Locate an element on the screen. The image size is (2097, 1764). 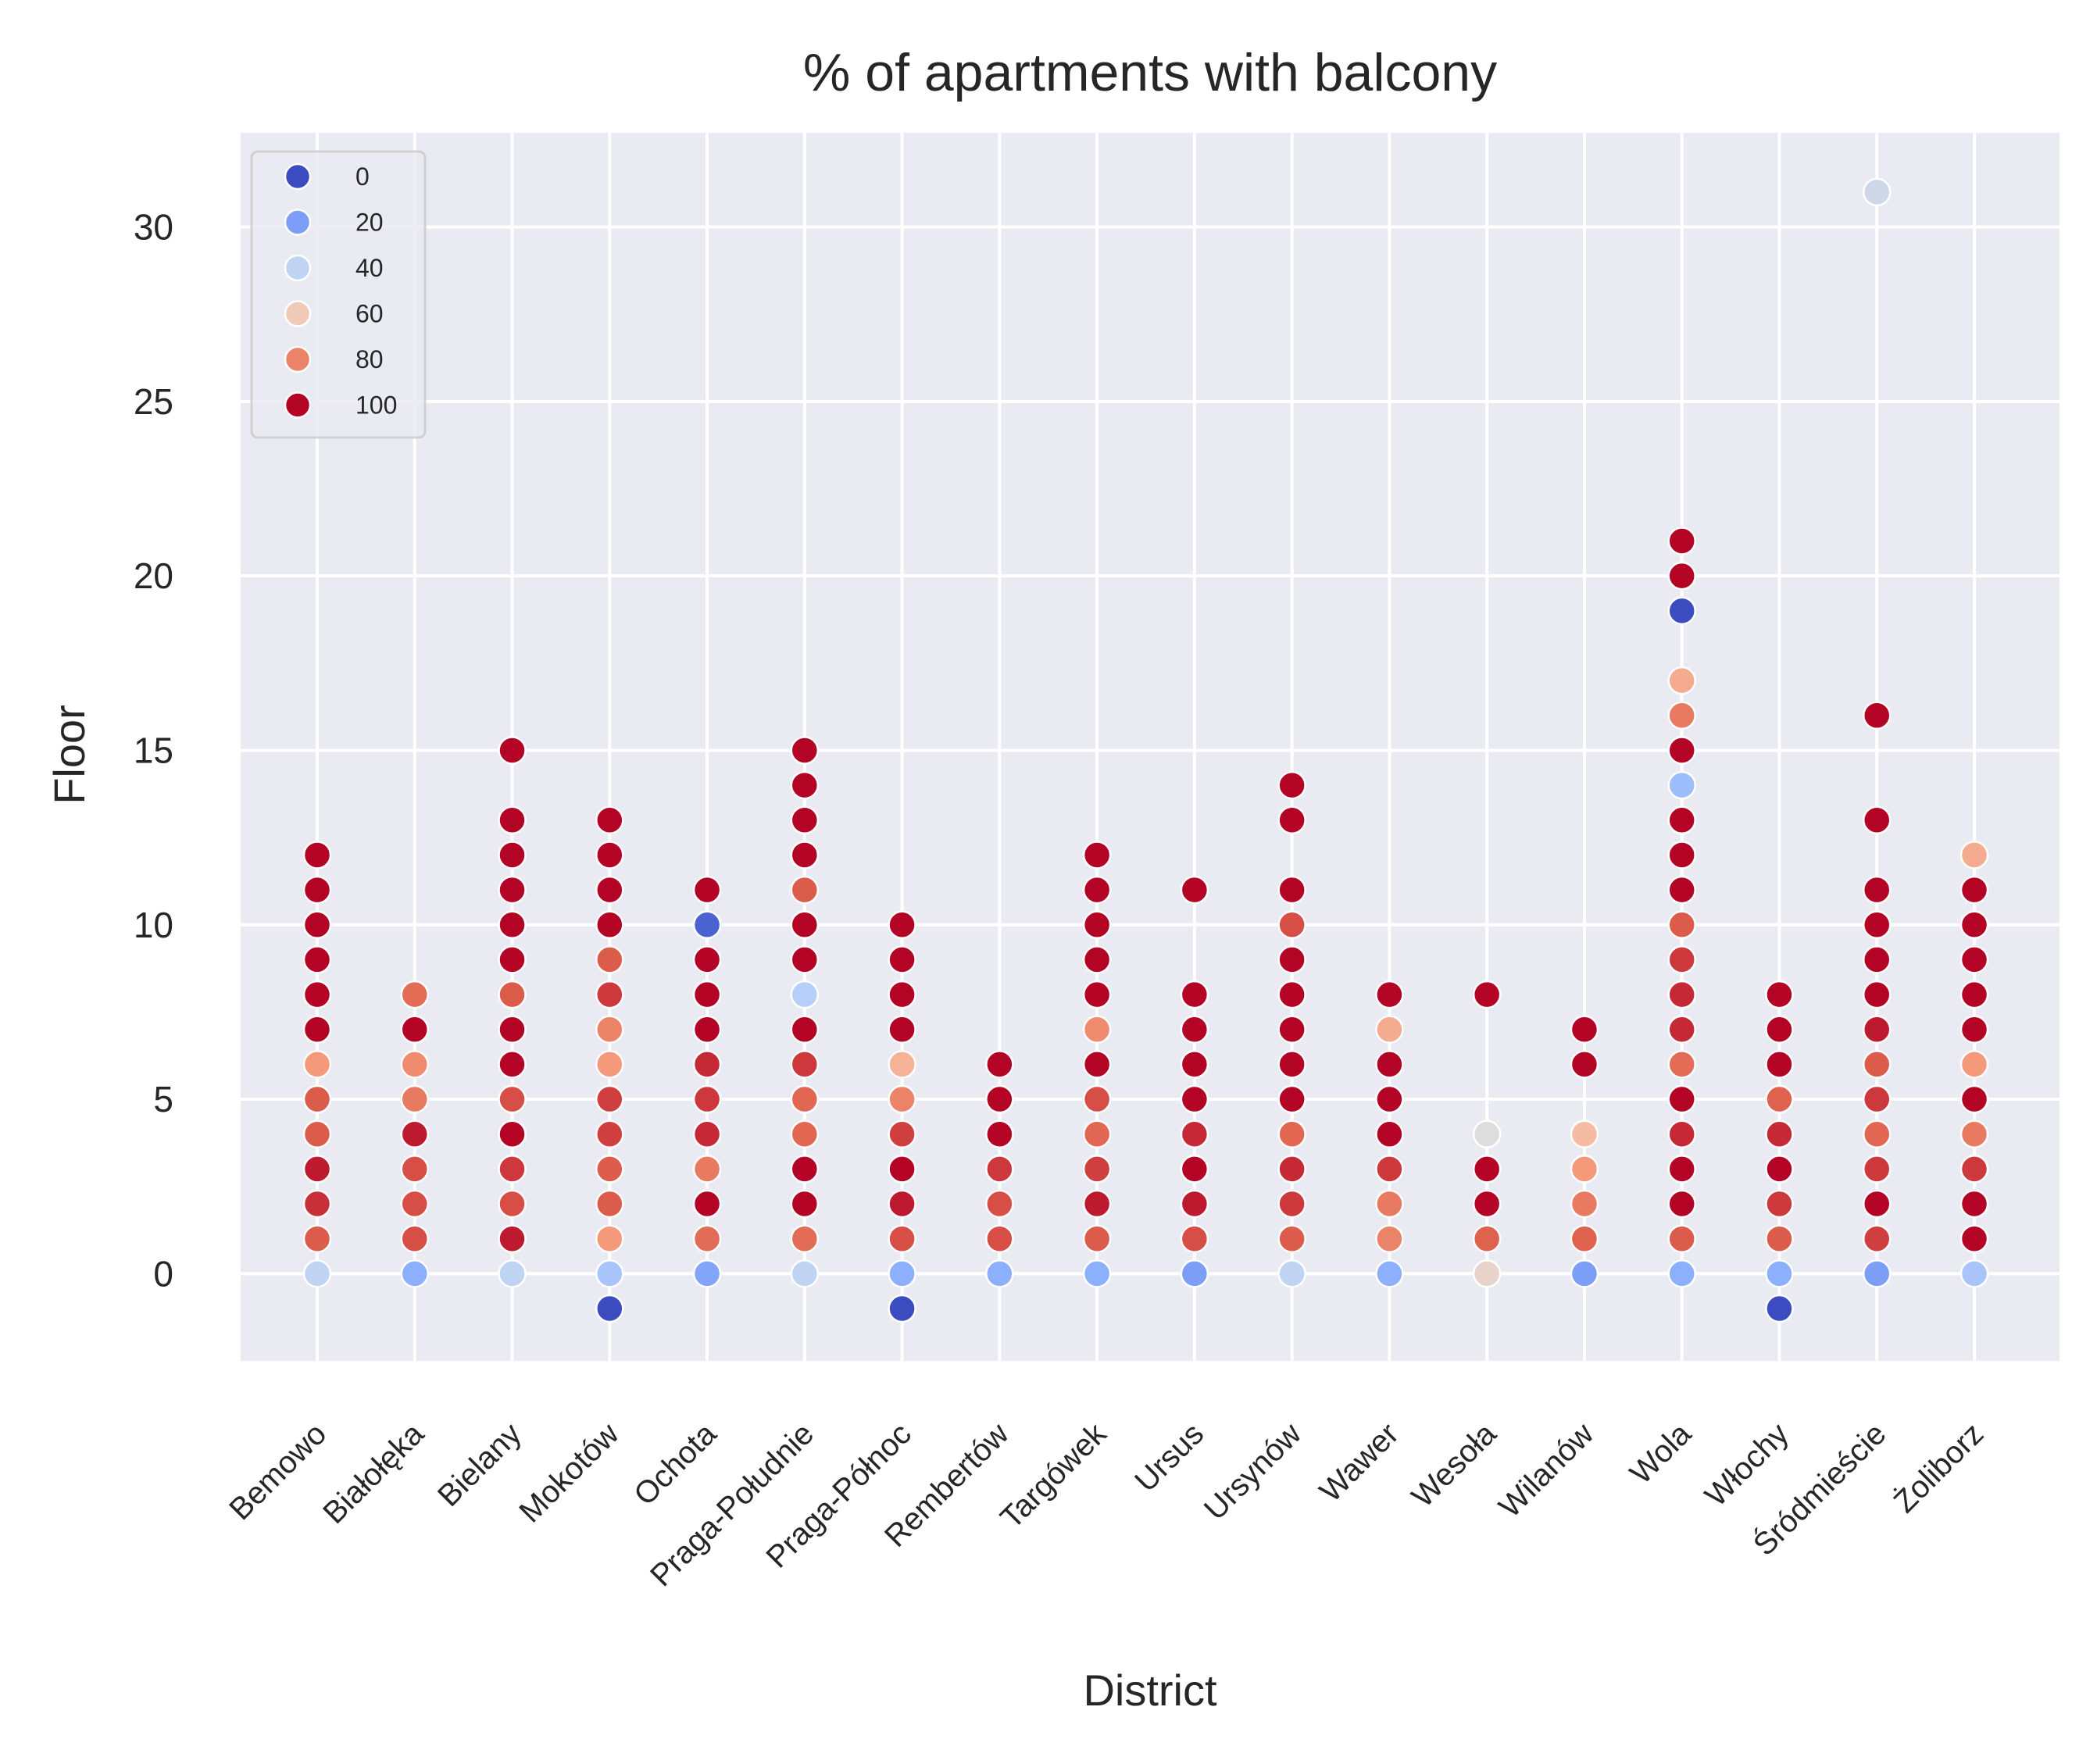
y-tick-label: 30 is located at coordinates (153, 228).